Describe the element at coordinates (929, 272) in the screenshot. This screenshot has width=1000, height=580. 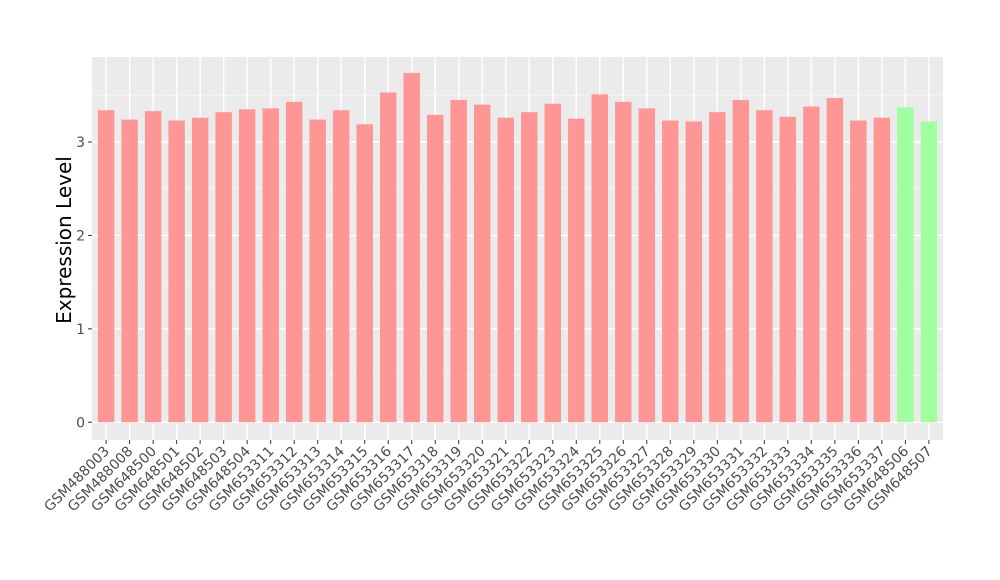
I see `bar-GSM648507` at that location.